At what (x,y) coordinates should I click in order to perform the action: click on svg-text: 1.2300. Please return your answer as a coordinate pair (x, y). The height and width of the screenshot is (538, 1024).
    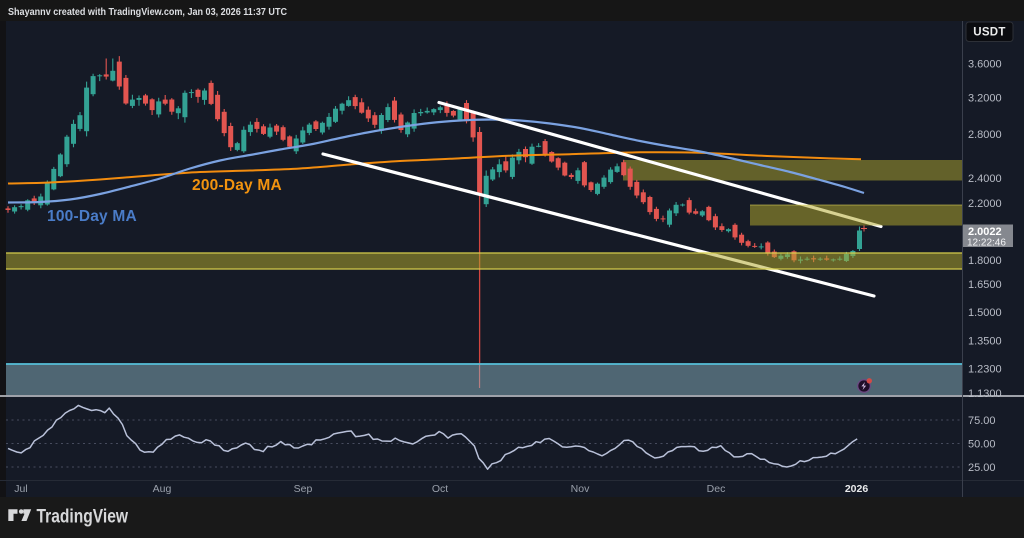
    Looking at the image, I should click on (985, 369).